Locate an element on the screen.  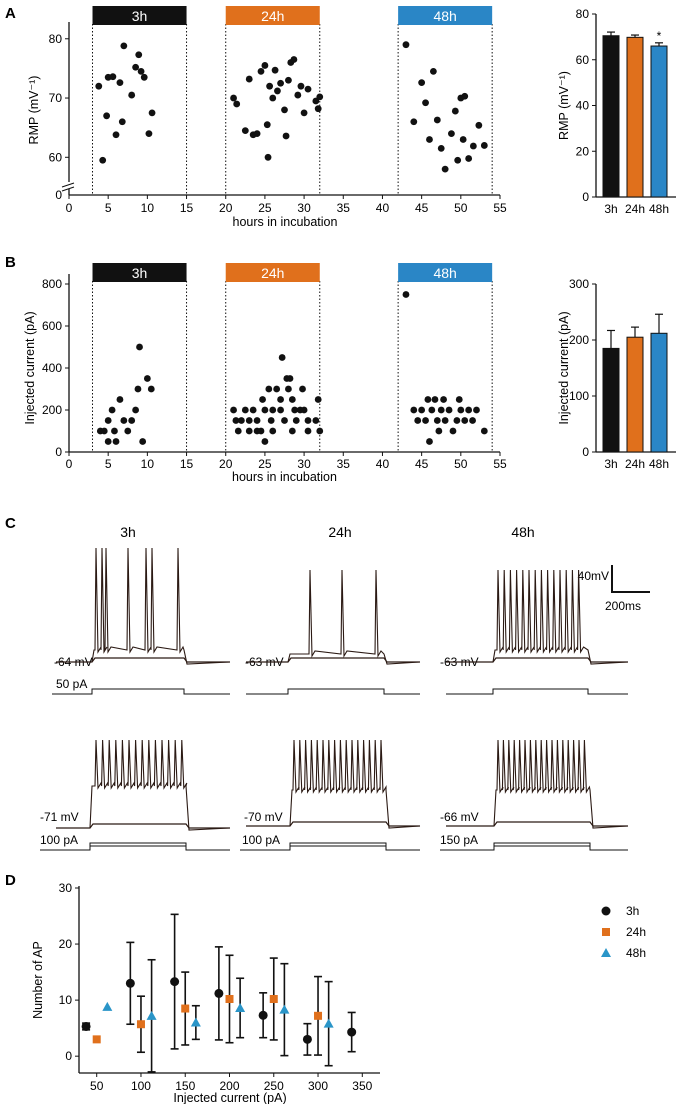
a-y-tick-label: 70 is located at coordinates (56, 98).